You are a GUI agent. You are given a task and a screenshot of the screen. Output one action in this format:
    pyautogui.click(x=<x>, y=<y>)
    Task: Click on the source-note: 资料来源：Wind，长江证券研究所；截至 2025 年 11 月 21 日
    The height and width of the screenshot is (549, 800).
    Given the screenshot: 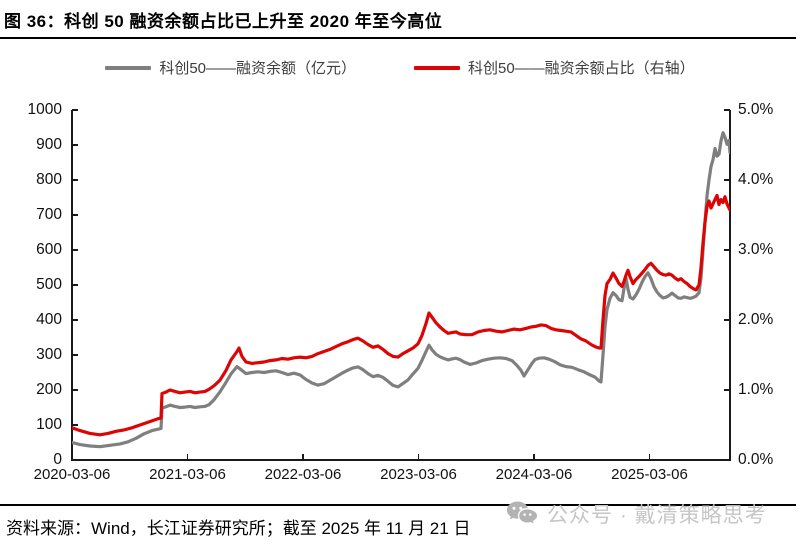 What is the action you would take?
    pyautogui.click(x=238, y=528)
    